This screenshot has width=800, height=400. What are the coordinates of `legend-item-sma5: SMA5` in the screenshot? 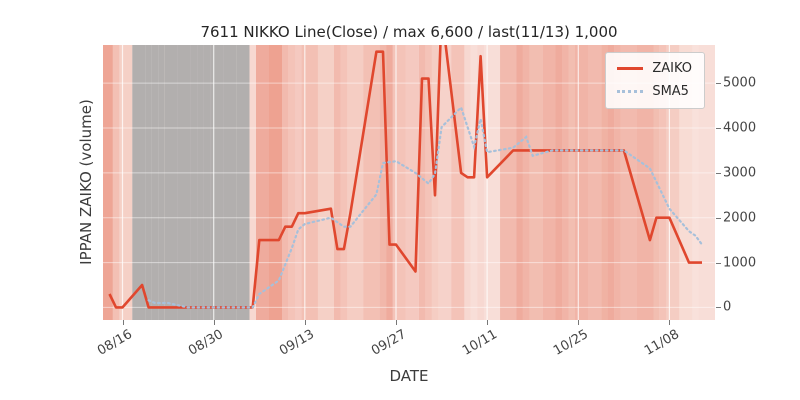 It's located at (654, 91).